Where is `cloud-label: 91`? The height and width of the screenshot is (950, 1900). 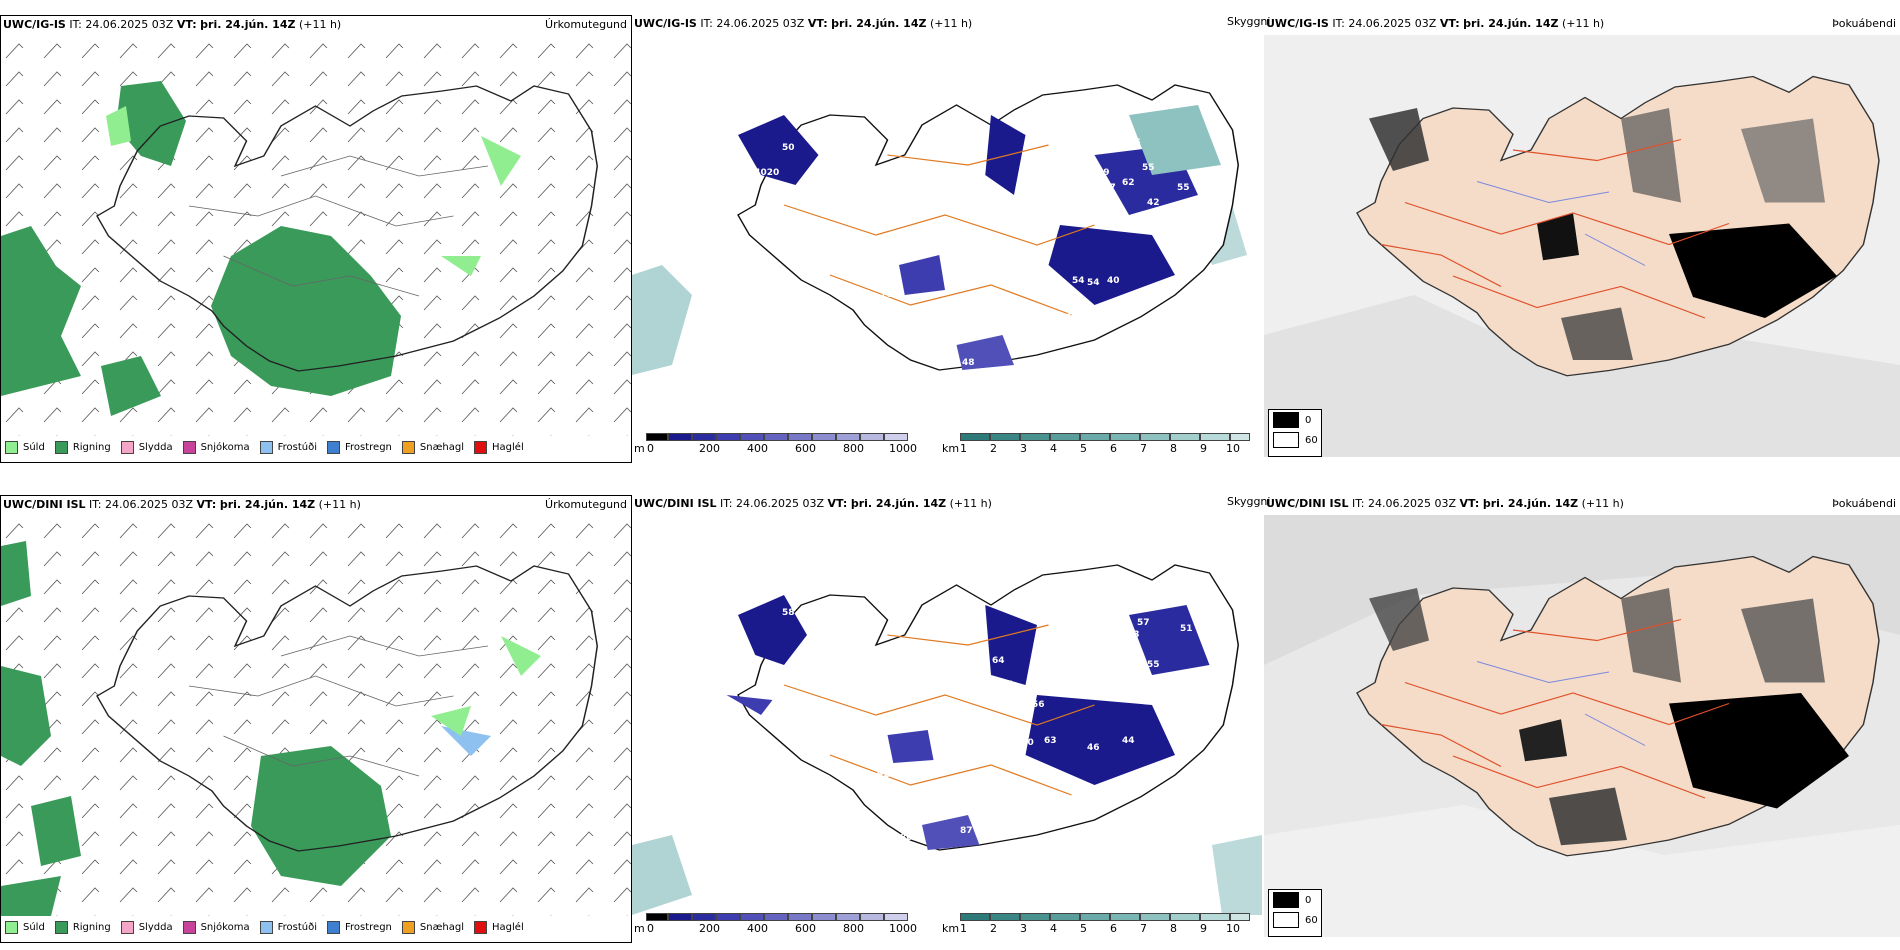
cloud-label: 91 is located at coordinates (936, 866).